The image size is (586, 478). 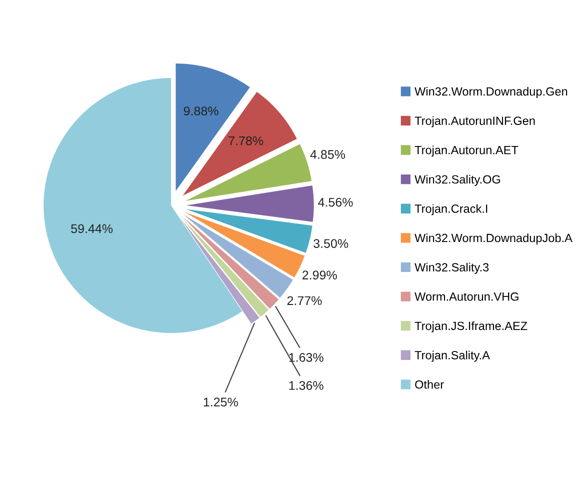 I want to click on legend-label: Win32.Sality.OG, so click(x=457, y=180).